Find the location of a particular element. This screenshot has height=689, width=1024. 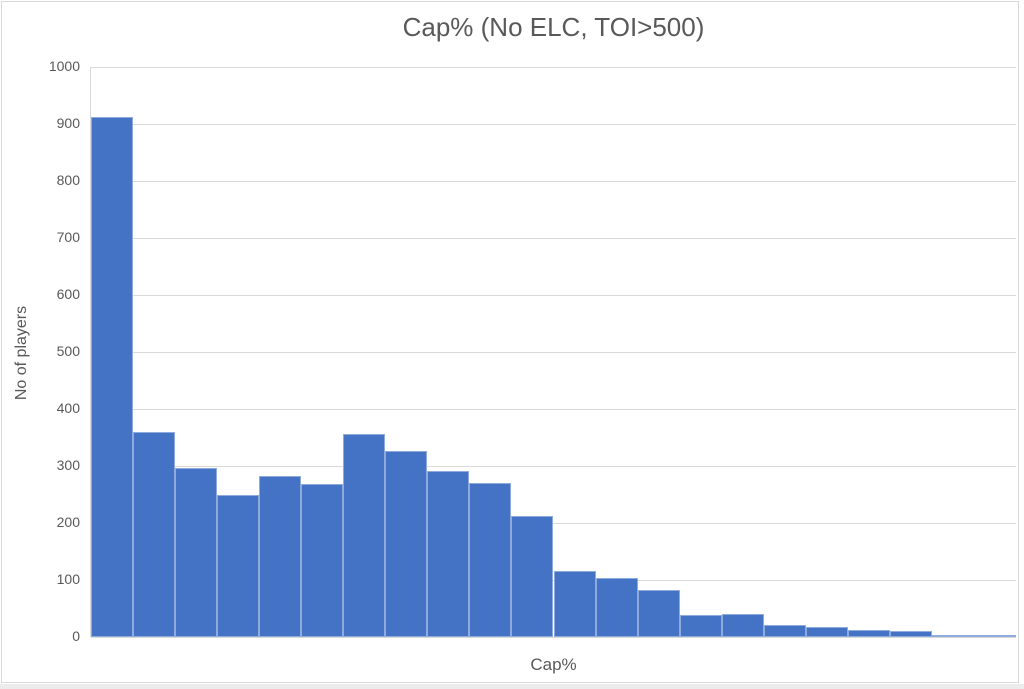

y-tick-label-800: 800 is located at coordinates (68, 180).